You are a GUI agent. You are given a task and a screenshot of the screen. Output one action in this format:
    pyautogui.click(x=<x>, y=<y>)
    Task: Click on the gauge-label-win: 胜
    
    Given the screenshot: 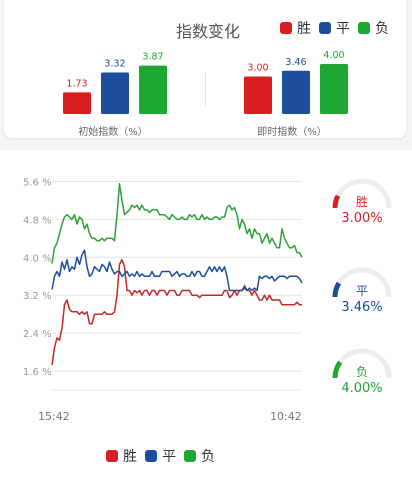 What is the action you would take?
    pyautogui.click(x=362, y=201)
    